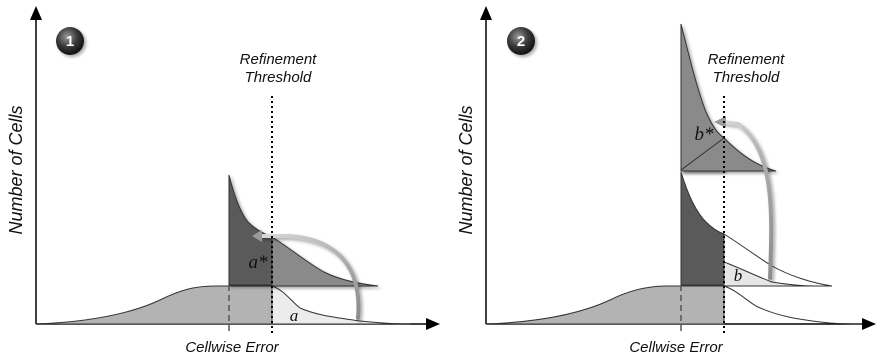 This screenshot has height=356, width=877. I want to click on region-a-star-label: a*, so click(259, 262).